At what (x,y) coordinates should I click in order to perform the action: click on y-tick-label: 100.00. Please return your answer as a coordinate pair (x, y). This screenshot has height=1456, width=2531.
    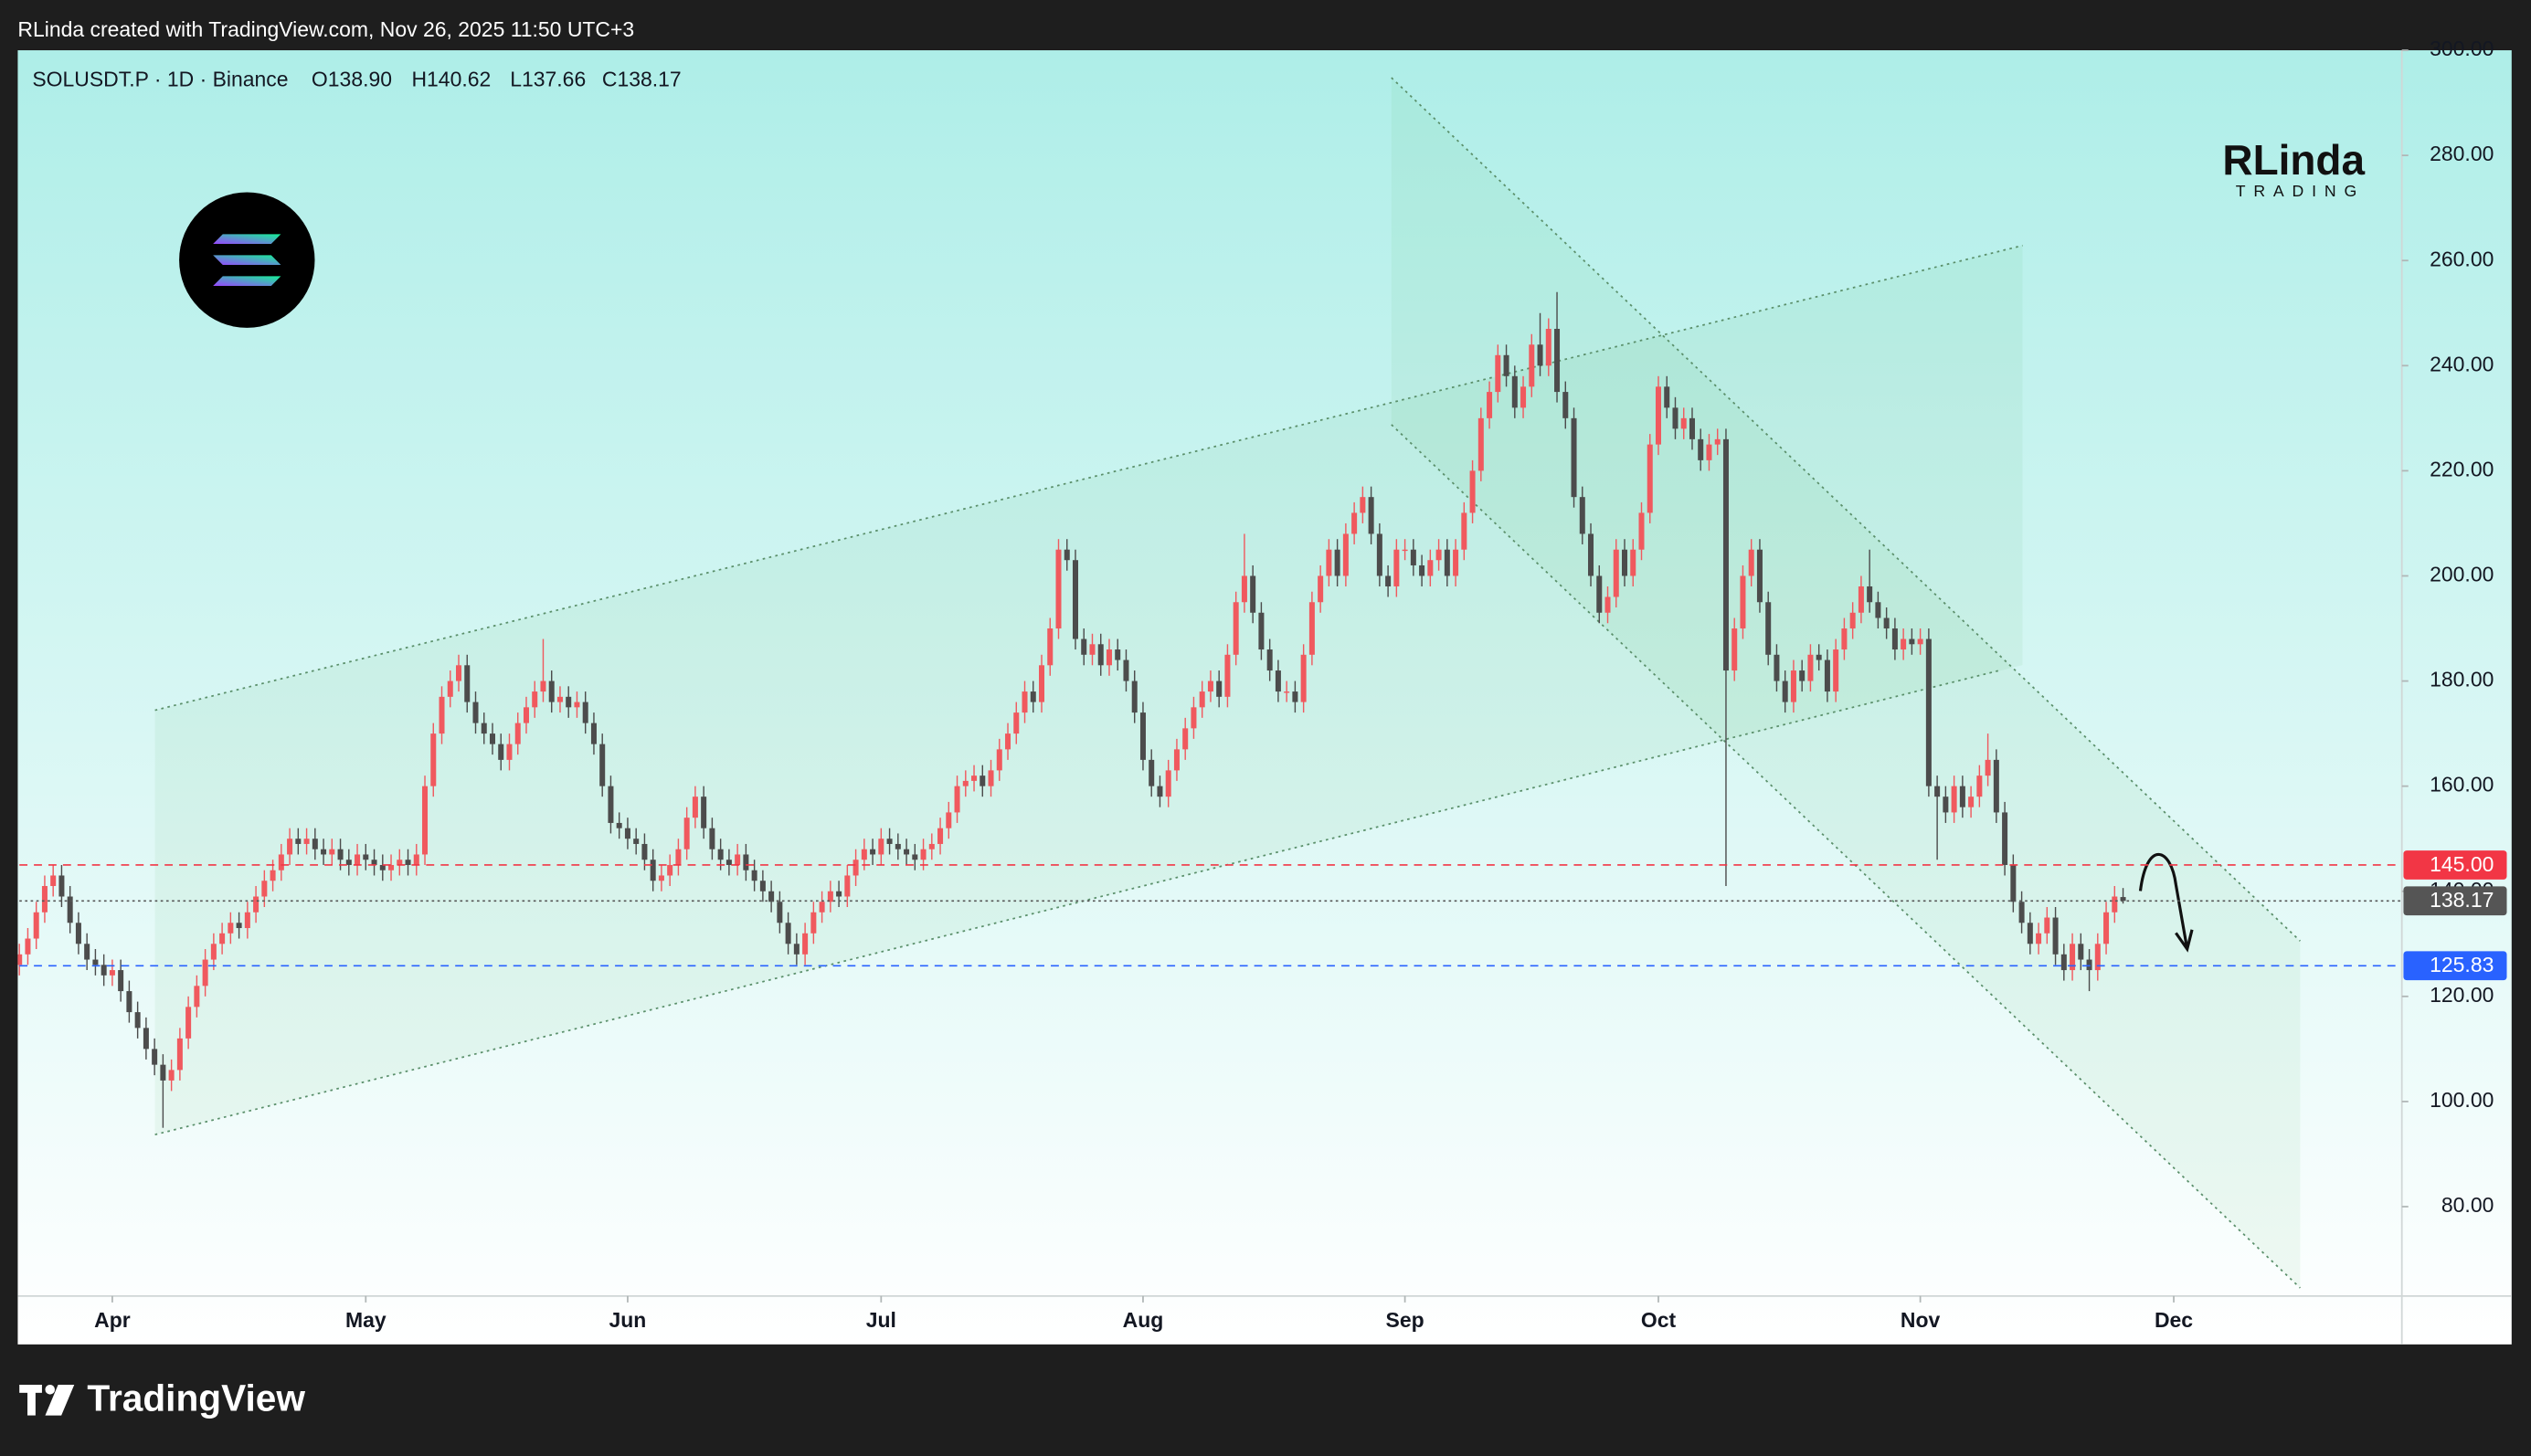
    Looking at the image, I should click on (2462, 1100).